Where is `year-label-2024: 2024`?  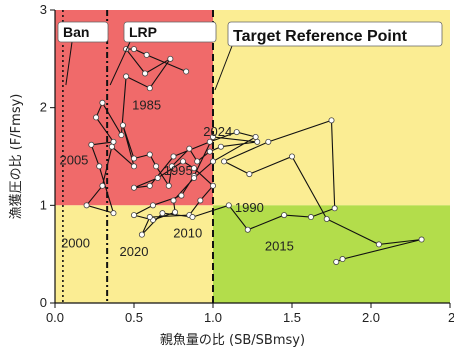 year-label-2024: 2024 is located at coordinates (217, 131).